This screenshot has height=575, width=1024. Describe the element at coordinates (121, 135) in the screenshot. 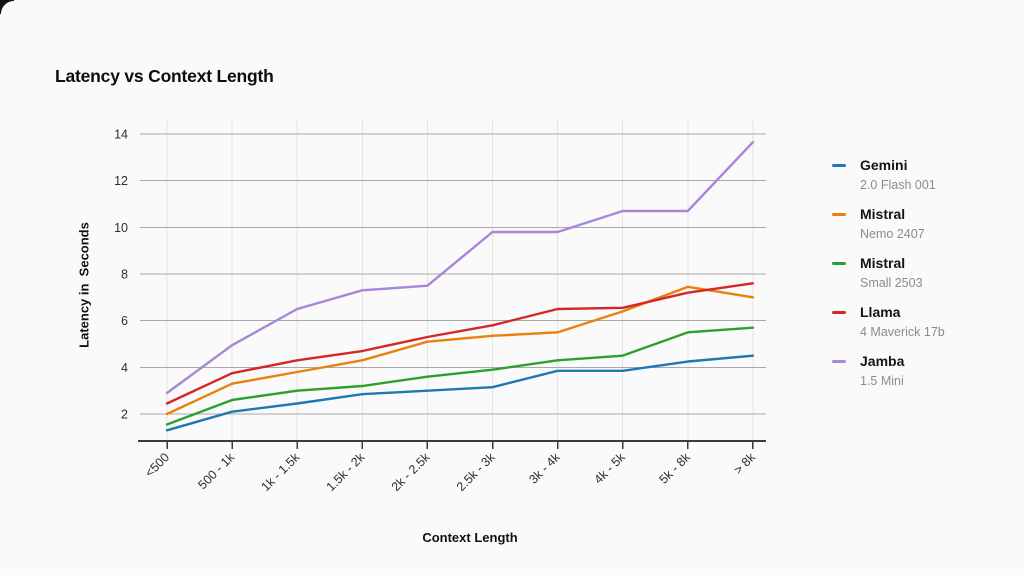

I see `y-tick-label: 14` at that location.